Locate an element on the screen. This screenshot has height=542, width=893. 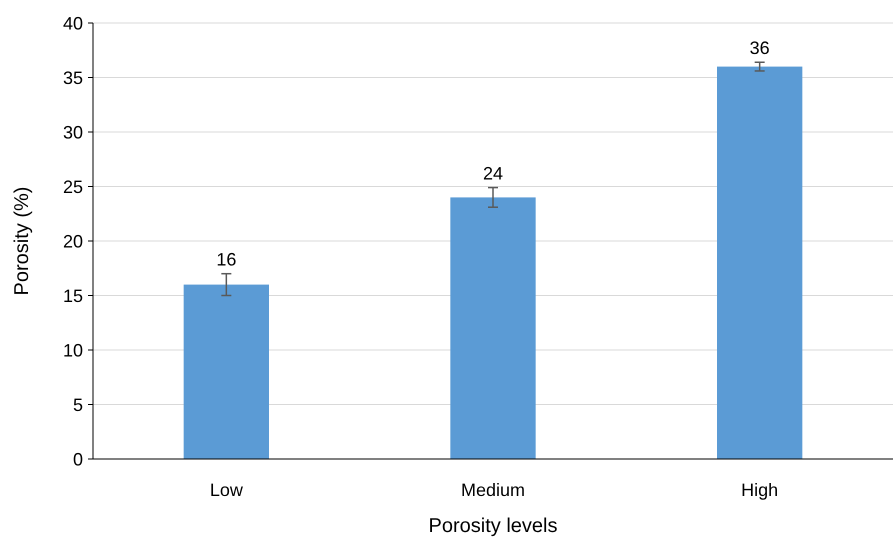
y-tick-label: 20 is located at coordinates (72, 241).